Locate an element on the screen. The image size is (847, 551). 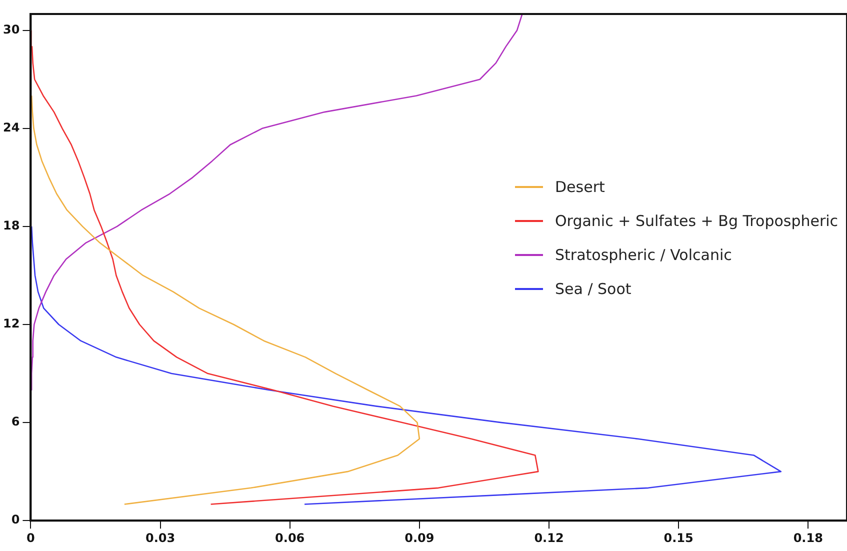
y-tick-label: 0 is located at coordinates (15, 519).